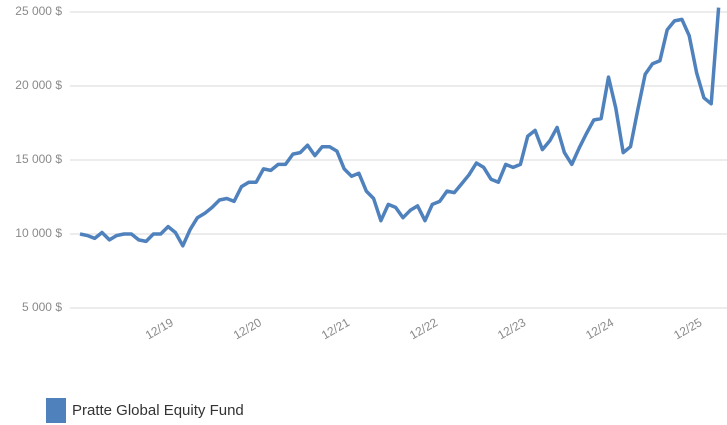  I want to click on x-tick-label: 12/19, so click(159, 328).